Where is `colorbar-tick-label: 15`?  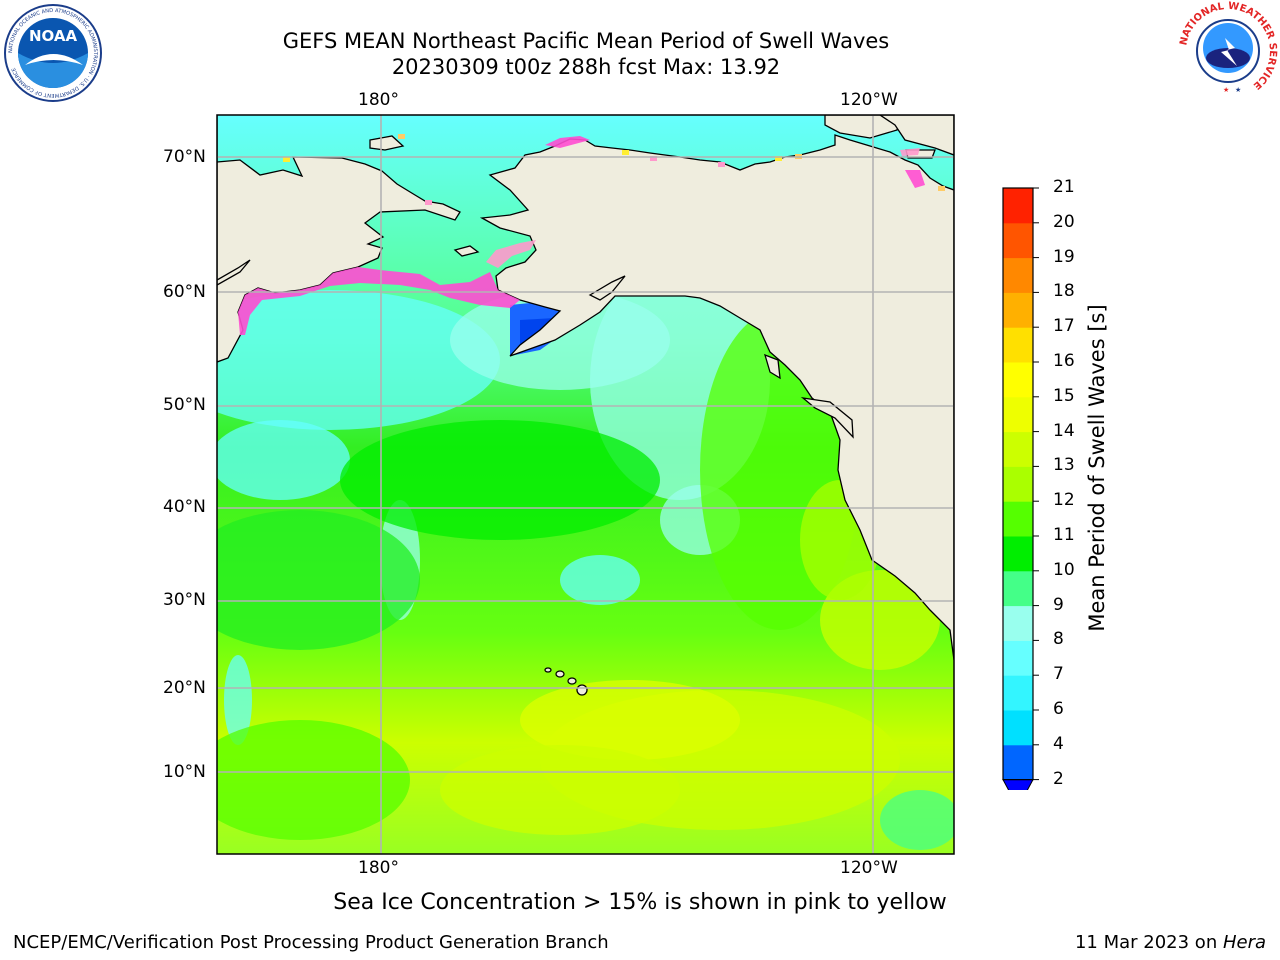
colorbar-tick-label: 15 is located at coordinates (1064, 395).